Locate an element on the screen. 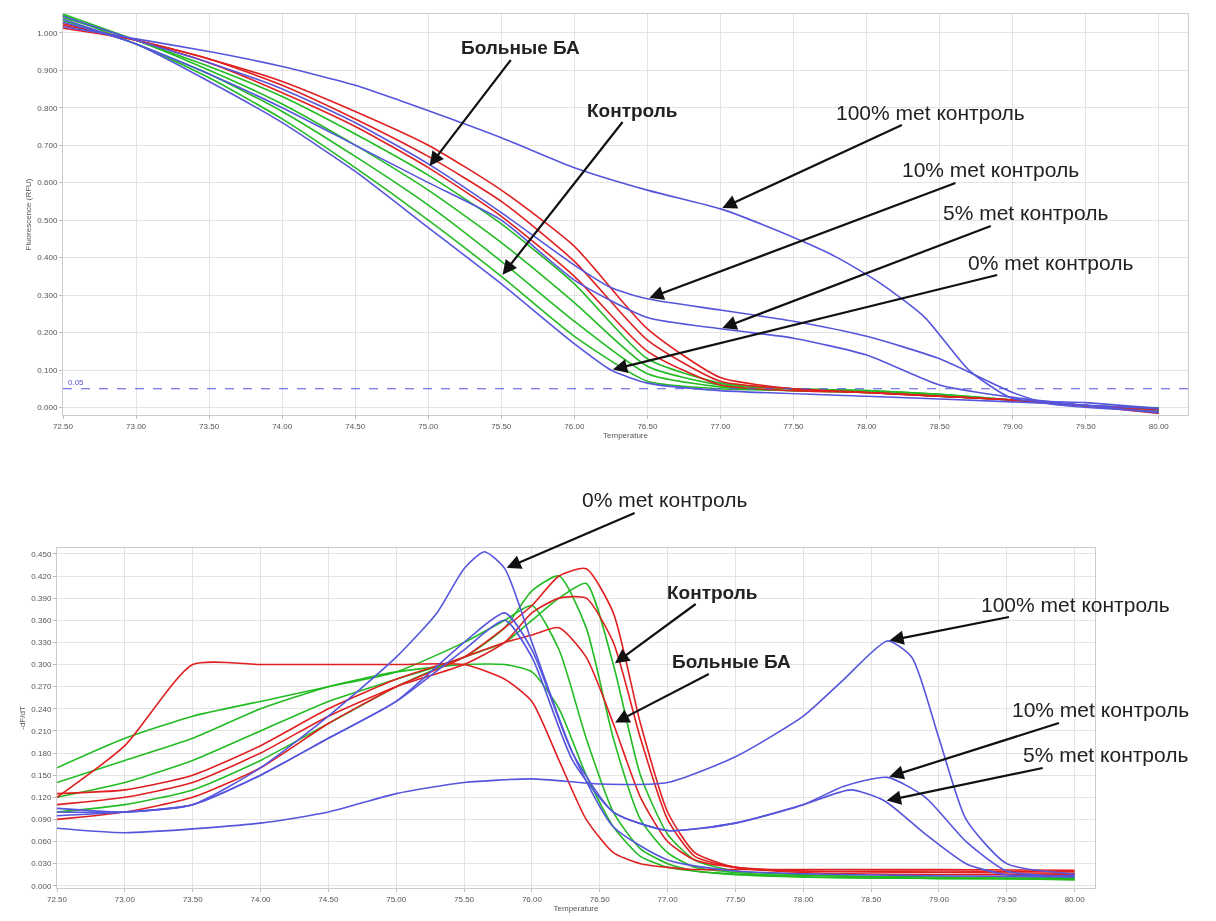 This screenshot has height=921, width=1216. y-tick-label: 0.400 is located at coordinates (47, 258).